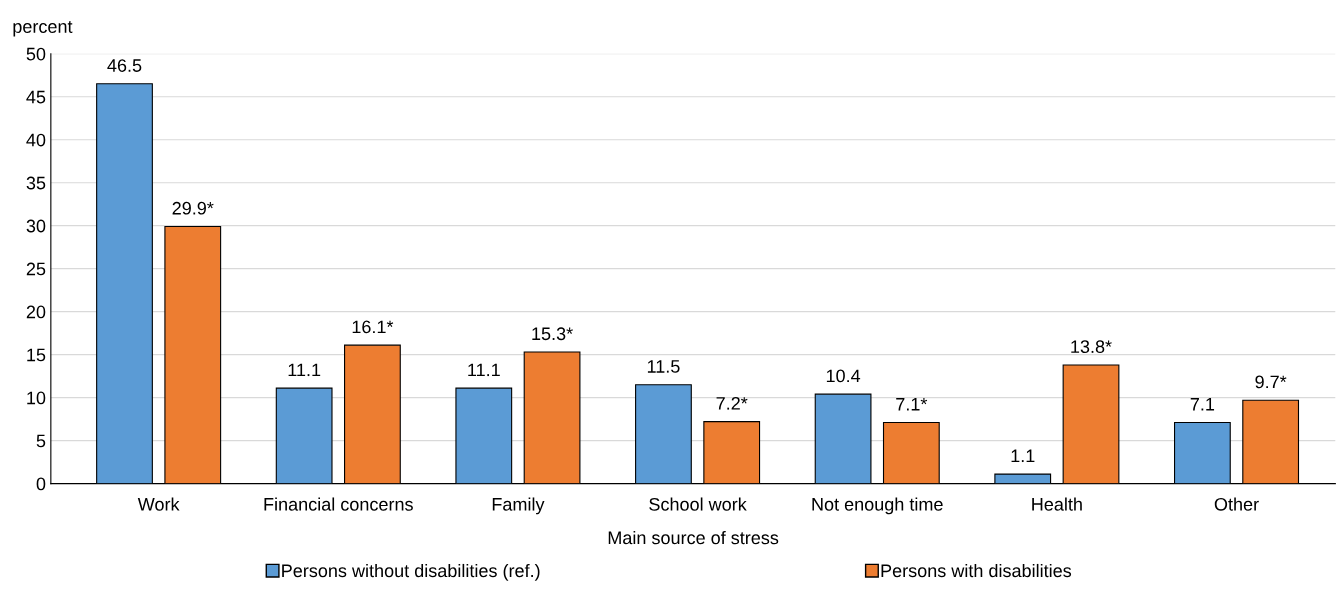 Image resolution: width=1338 pixels, height=597 pixels. Describe the element at coordinates (1057, 504) in the screenshot. I see `x-tick-label: Health` at that location.